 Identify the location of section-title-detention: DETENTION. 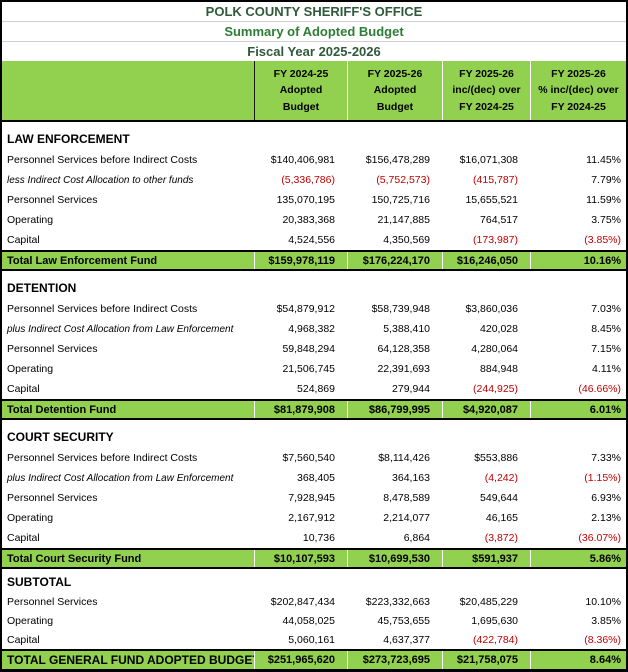
(42, 288).